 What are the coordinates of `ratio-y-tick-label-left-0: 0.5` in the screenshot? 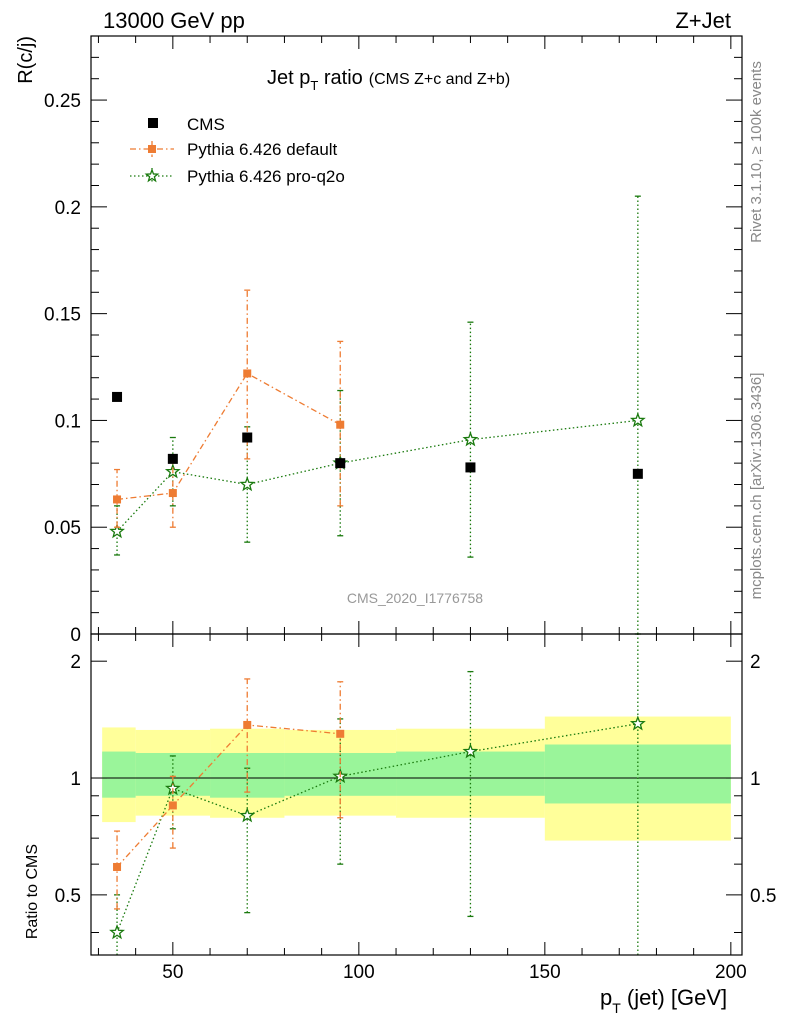 It's located at (68, 896).